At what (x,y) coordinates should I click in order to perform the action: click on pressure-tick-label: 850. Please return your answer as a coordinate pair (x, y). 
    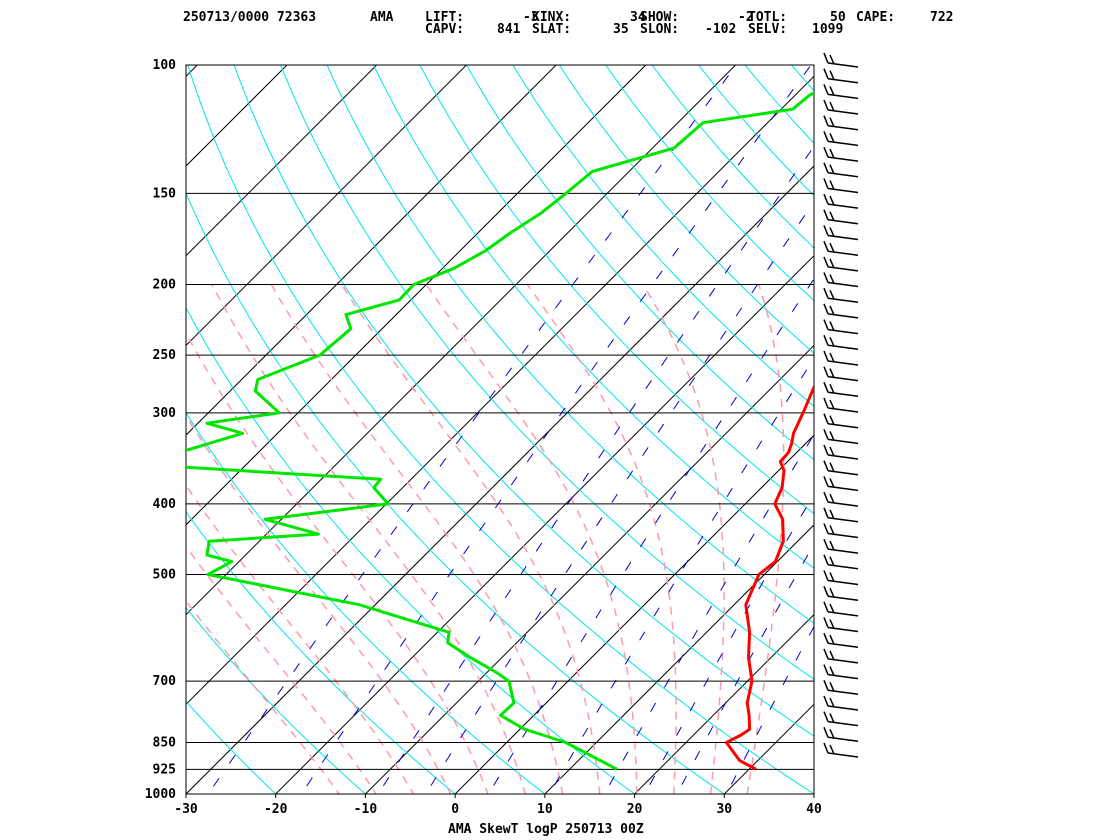
    Looking at the image, I should click on (165, 743).